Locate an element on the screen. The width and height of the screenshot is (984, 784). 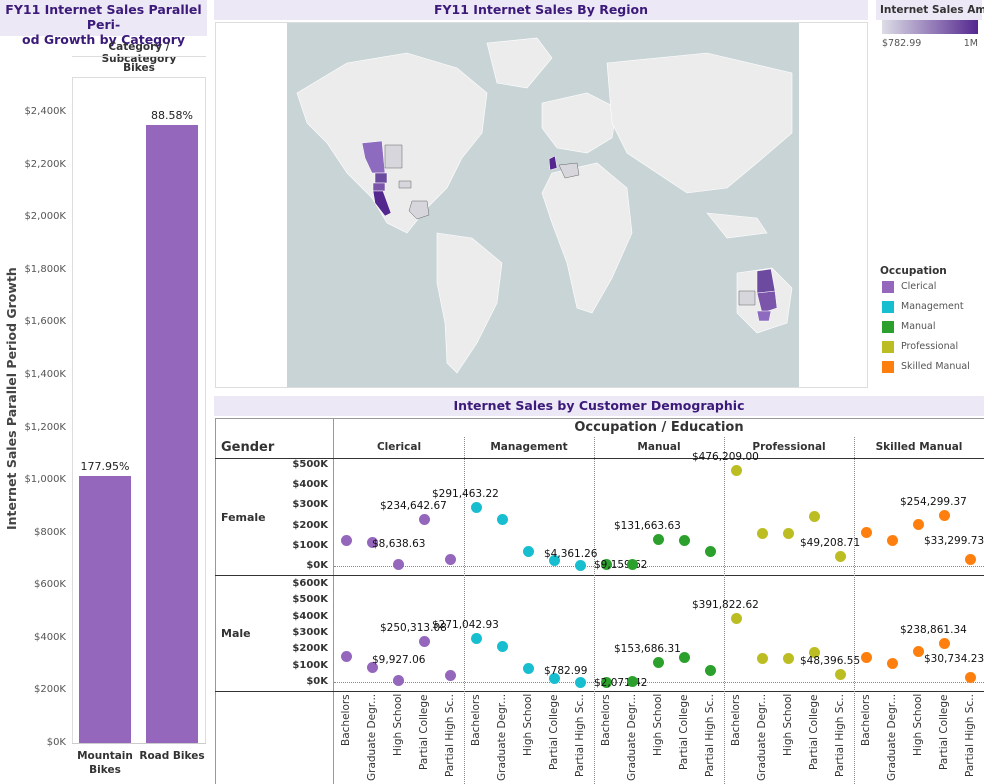
scatter-data-label: $8,638.63 is located at coordinates (399, 544).